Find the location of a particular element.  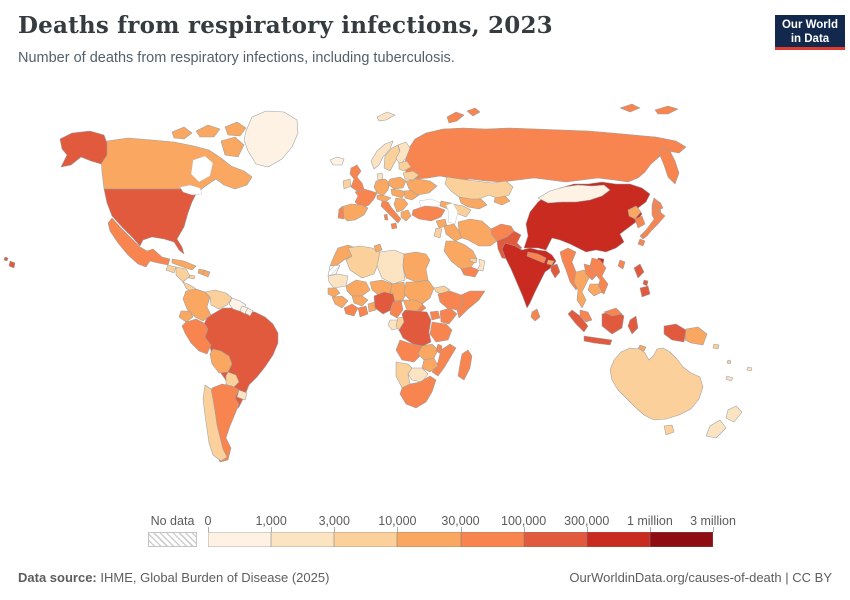

country-mexico is located at coordinates (139, 242).